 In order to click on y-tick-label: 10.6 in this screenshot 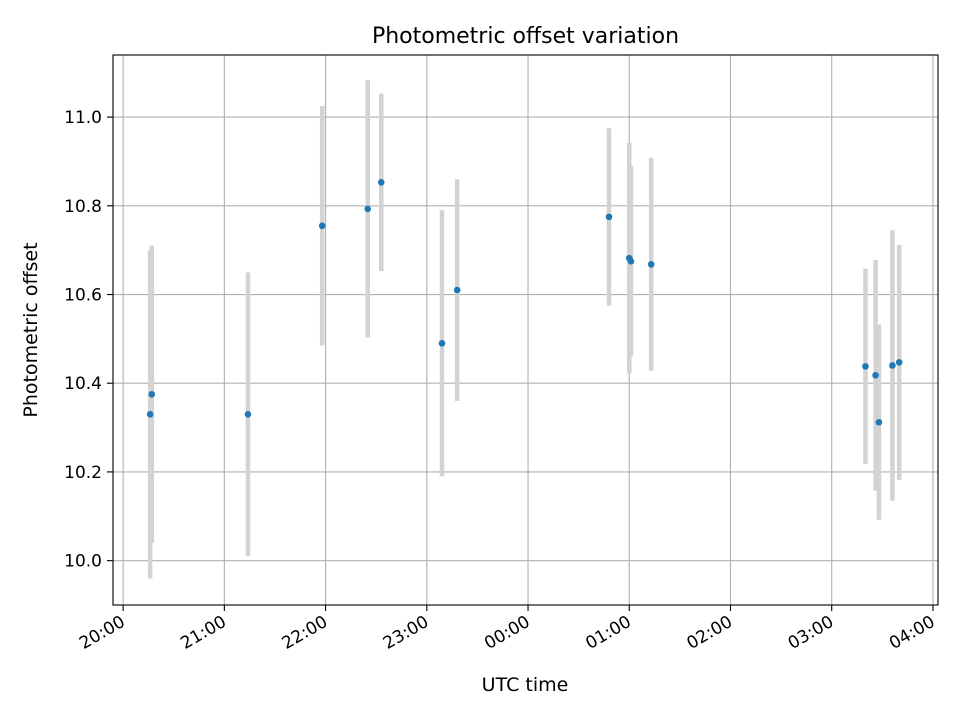, I will do `click(83, 296)`.